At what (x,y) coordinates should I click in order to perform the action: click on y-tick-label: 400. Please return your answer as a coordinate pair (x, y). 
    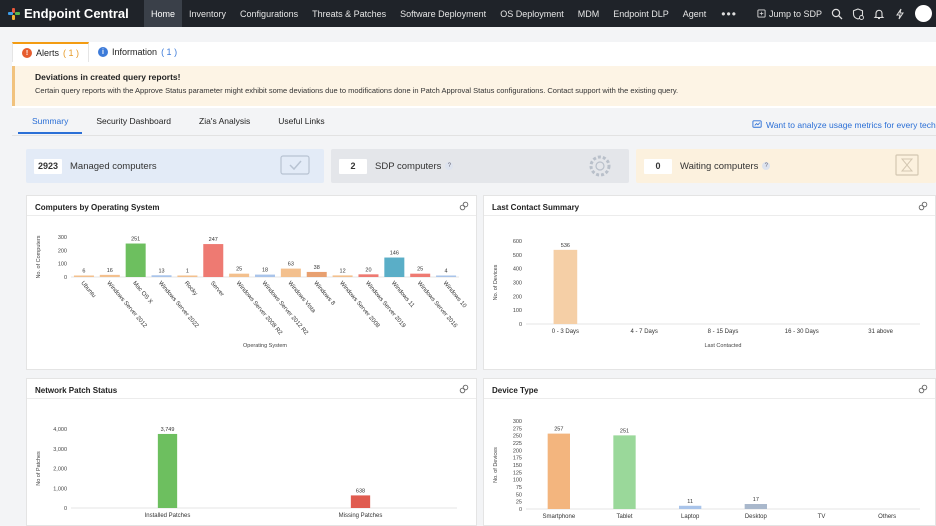
    Looking at the image, I should click on (517, 270).